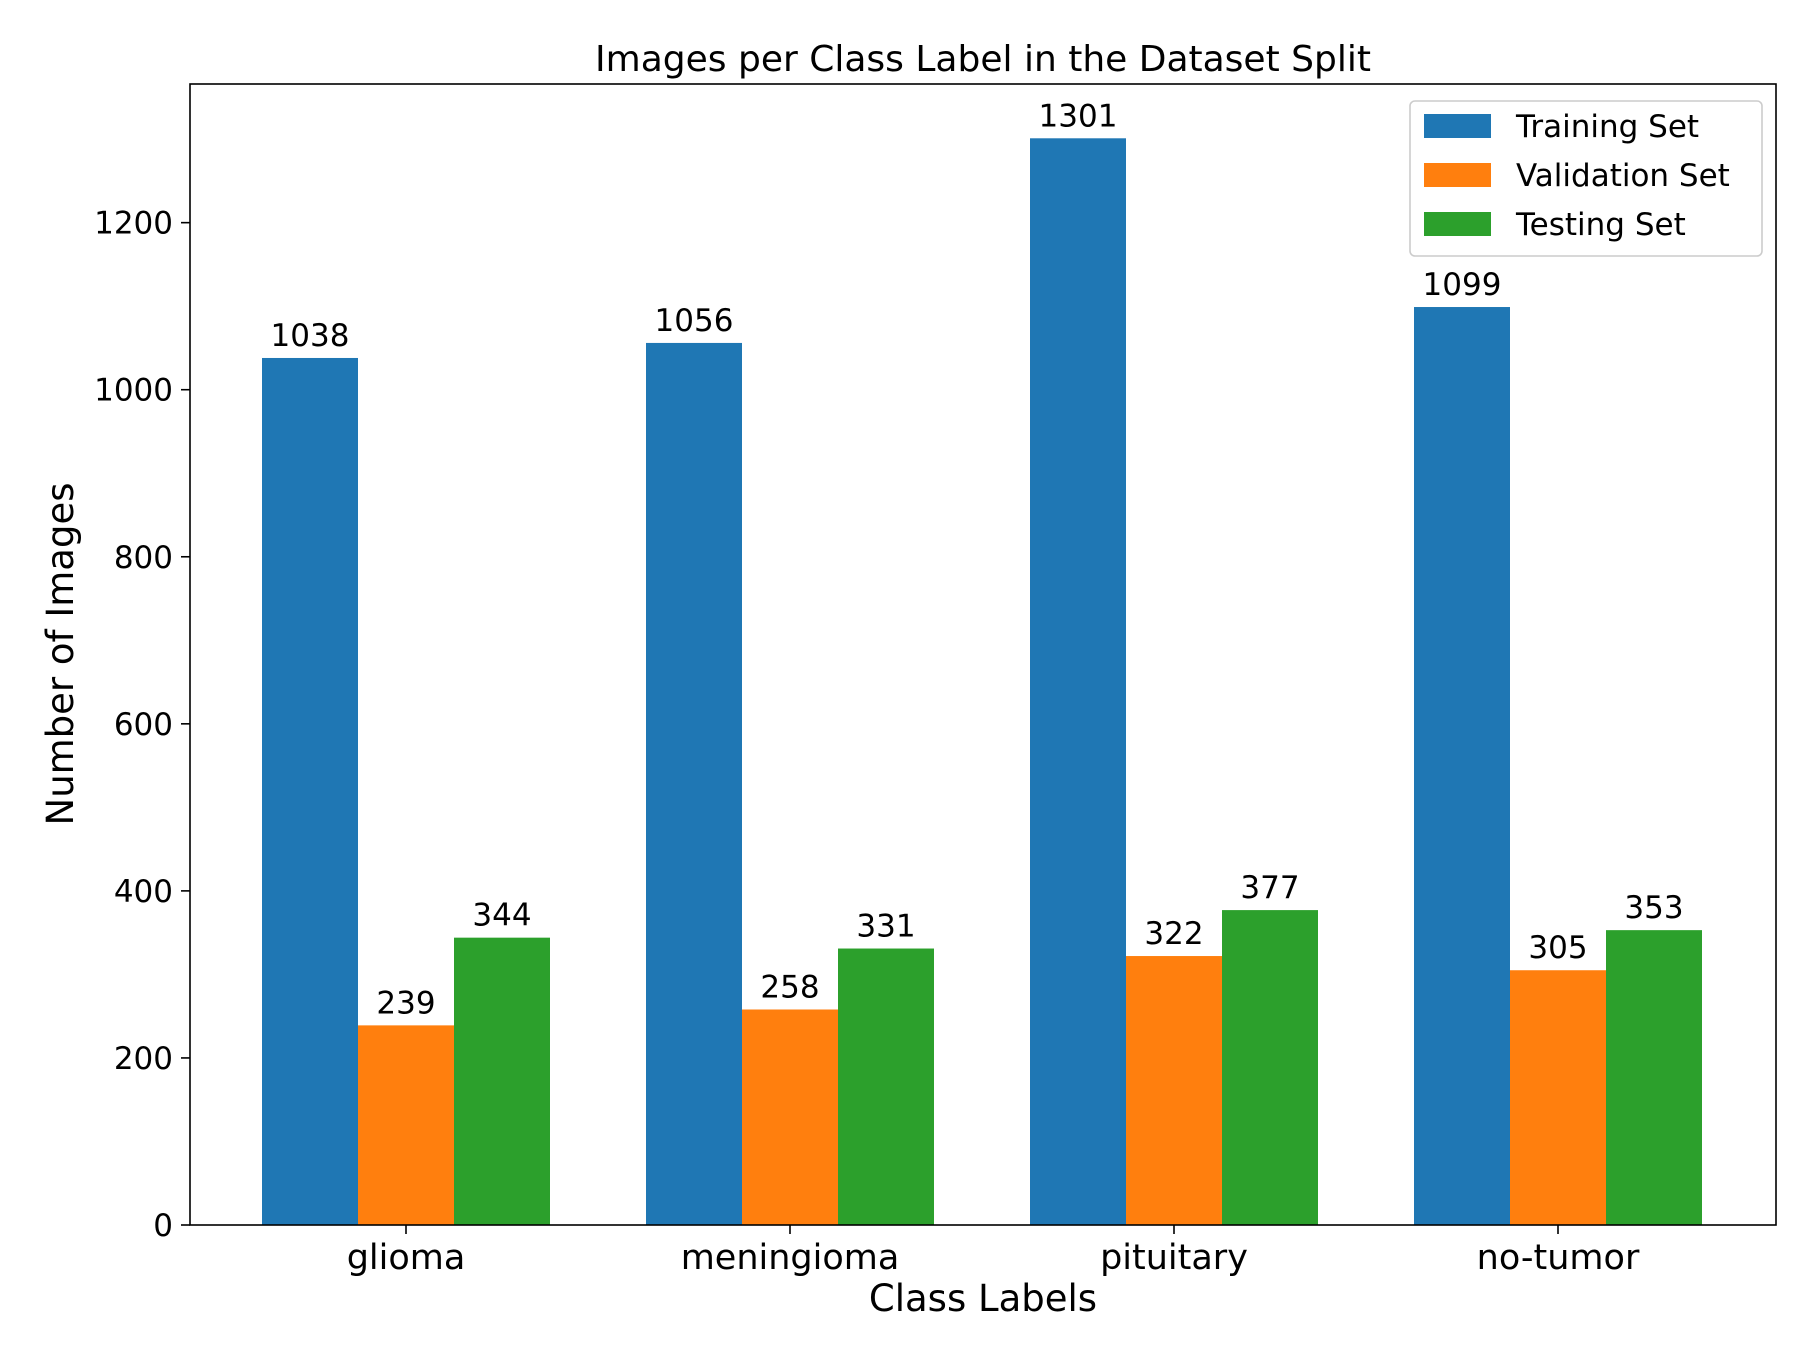 The height and width of the screenshot is (1348, 1802). What do you see at coordinates (1173, 934) in the screenshot?
I see `bar-value-label: 322` at bounding box center [1173, 934].